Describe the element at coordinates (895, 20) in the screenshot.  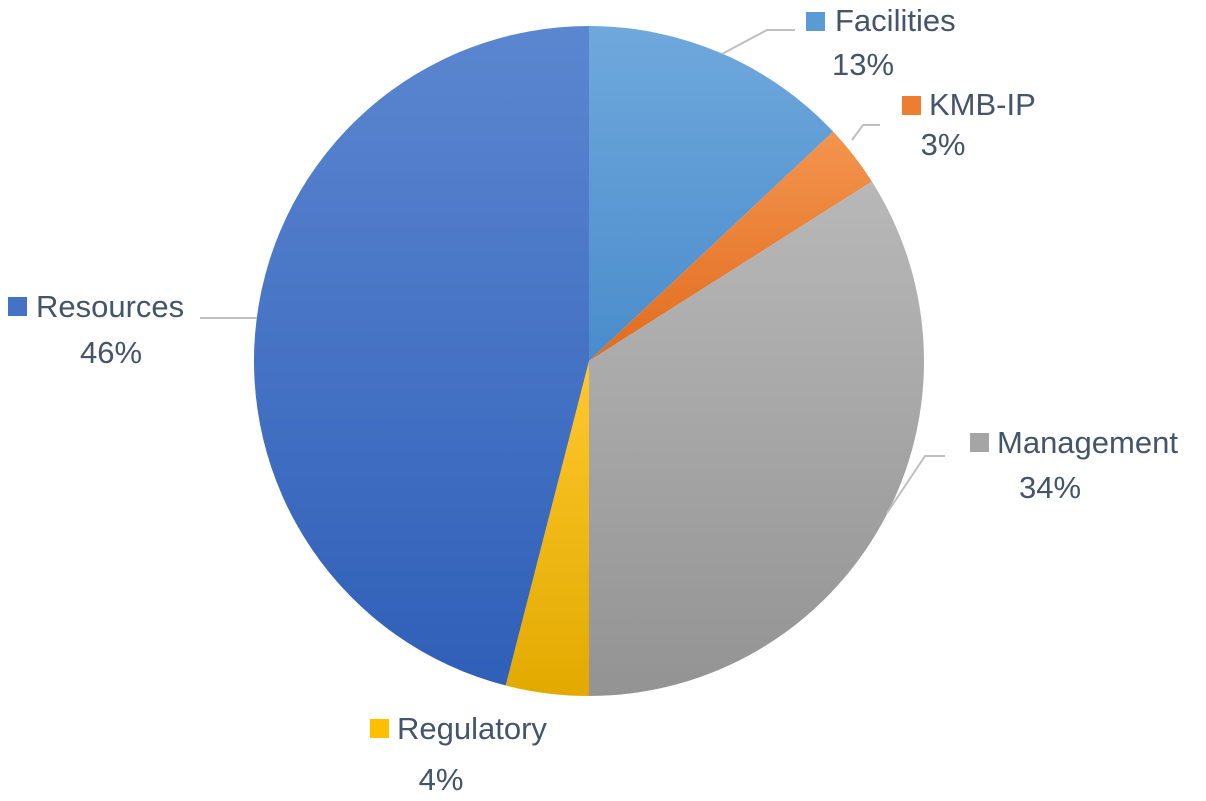
I see `slice-label-facilities: Facilities` at that location.